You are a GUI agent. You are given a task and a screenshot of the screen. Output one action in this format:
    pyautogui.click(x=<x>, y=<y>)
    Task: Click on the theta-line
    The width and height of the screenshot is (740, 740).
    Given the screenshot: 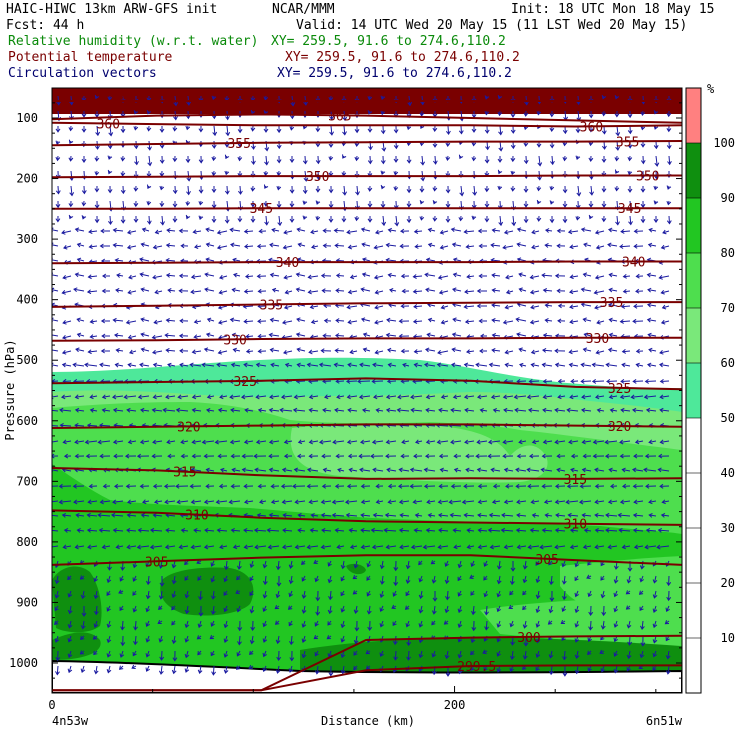 What is the action you would take?
    pyautogui.click(x=367, y=143)
    